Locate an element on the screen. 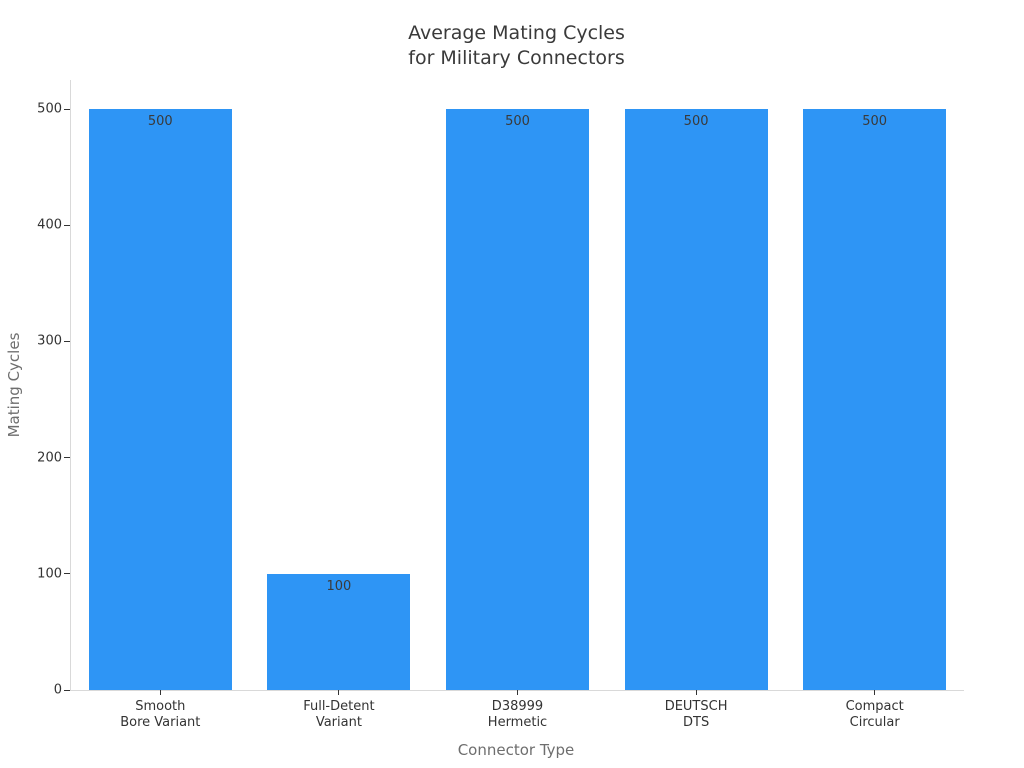  x-axis-tick-label-line: D38999 is located at coordinates (517, 706).